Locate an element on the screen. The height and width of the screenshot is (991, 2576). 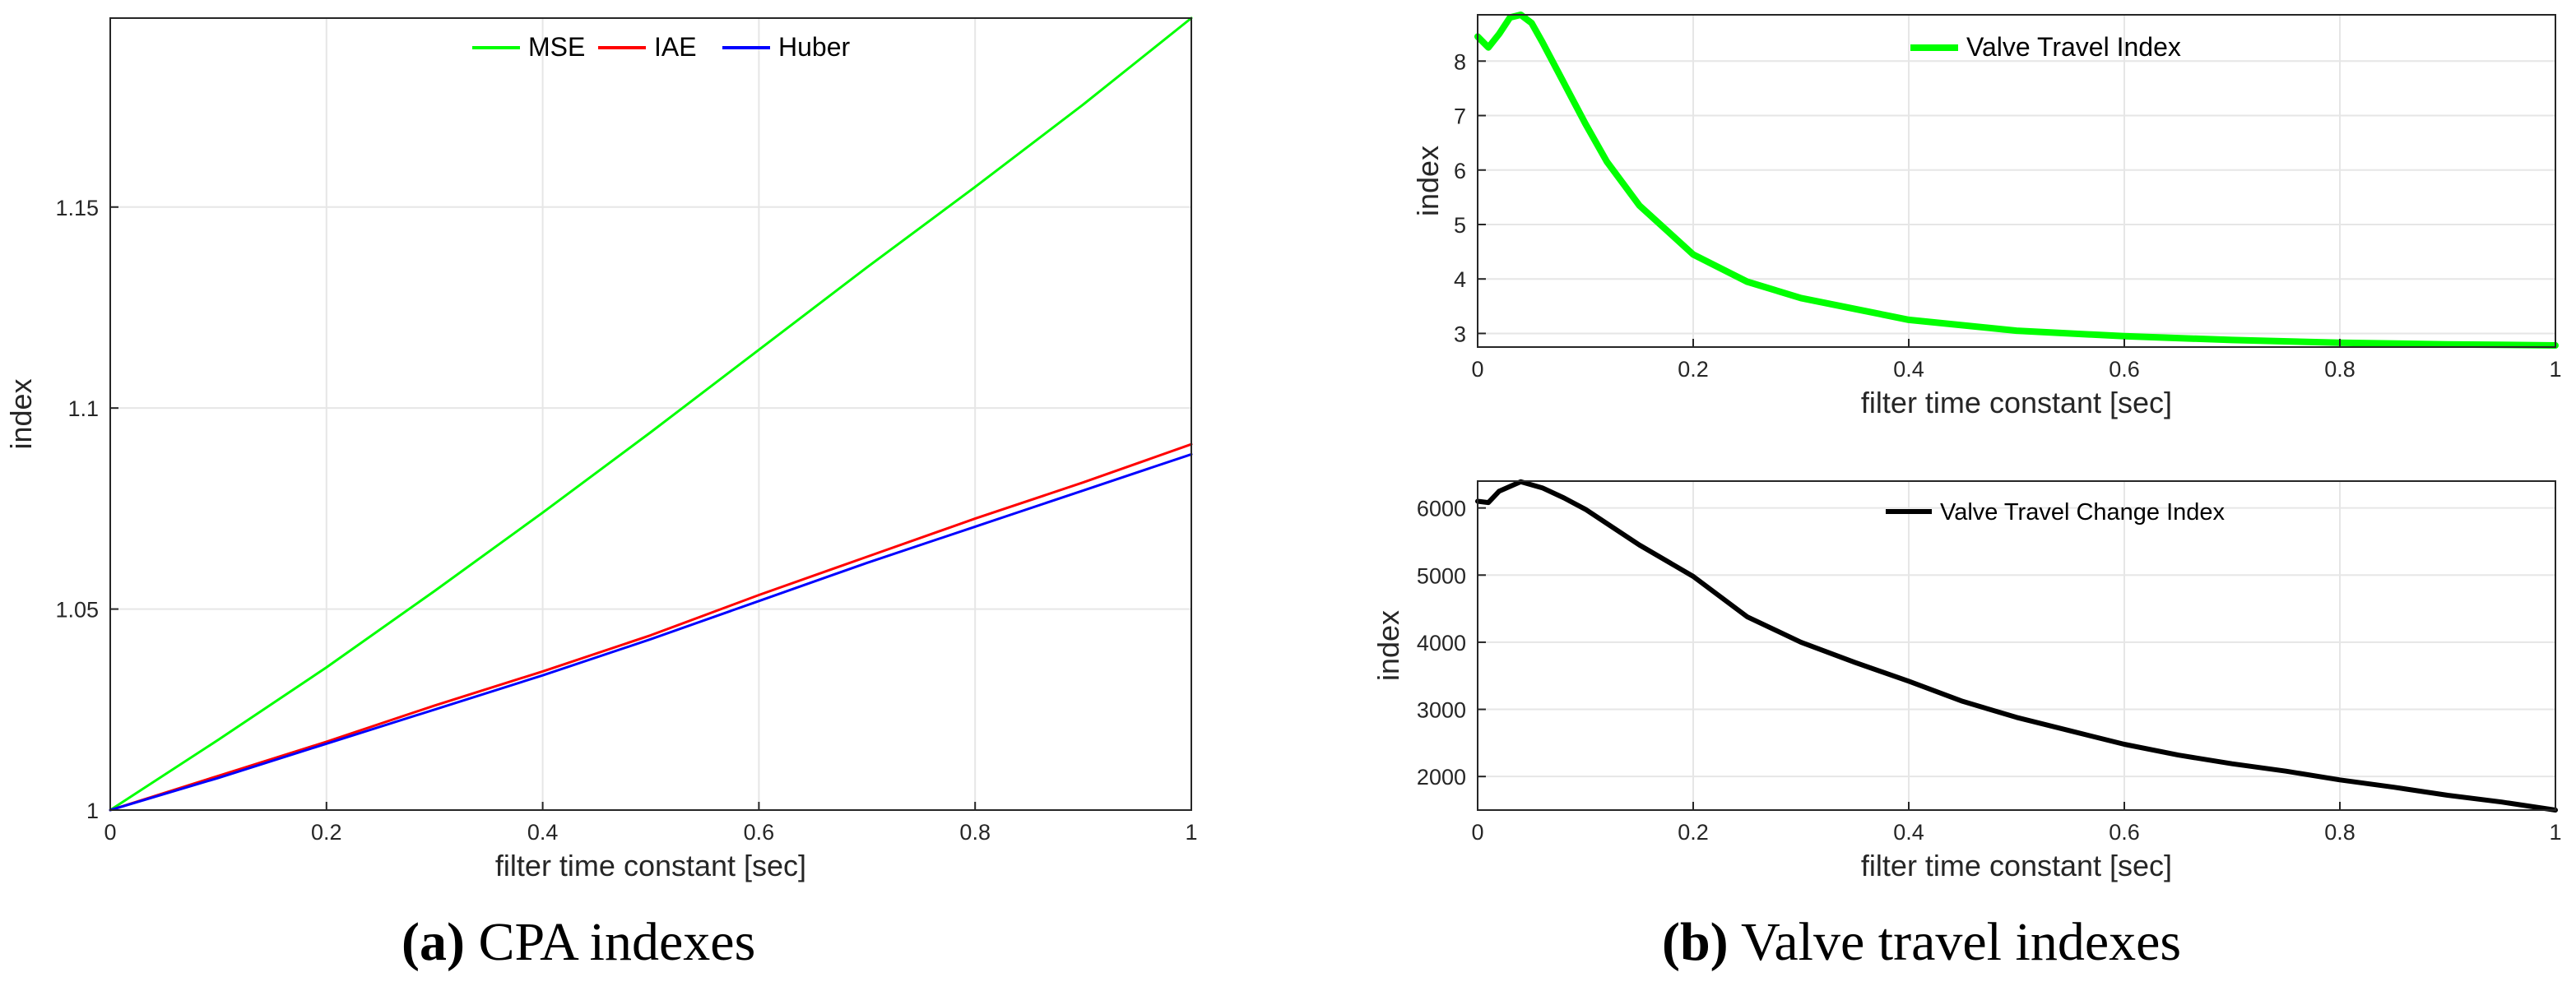
y-tick-label: 6 is located at coordinates (1460, 171).